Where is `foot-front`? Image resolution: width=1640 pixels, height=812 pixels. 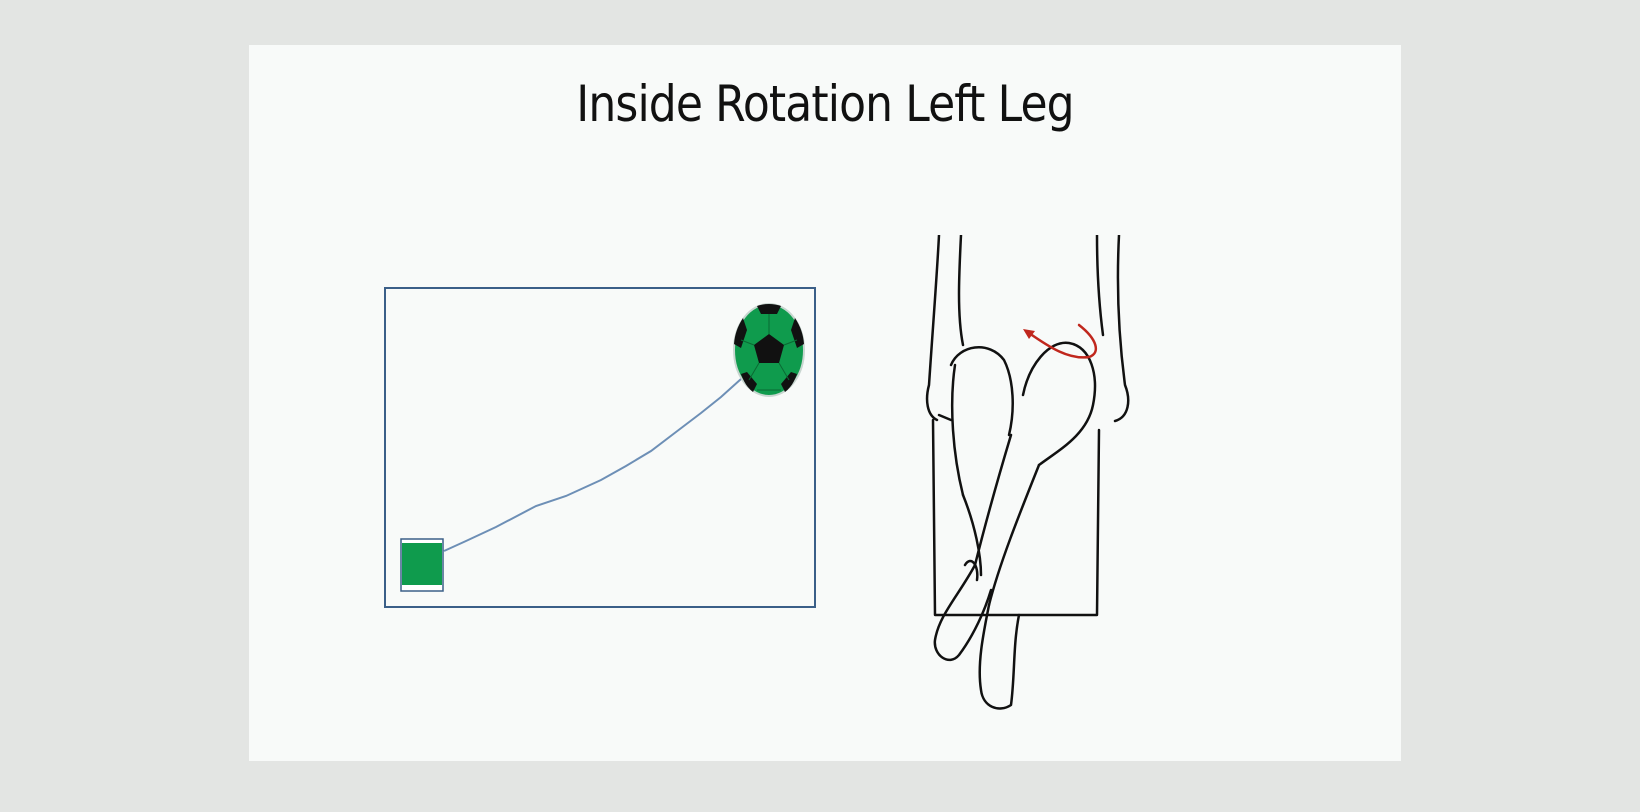
foot-front is located at coordinates (963, 612).